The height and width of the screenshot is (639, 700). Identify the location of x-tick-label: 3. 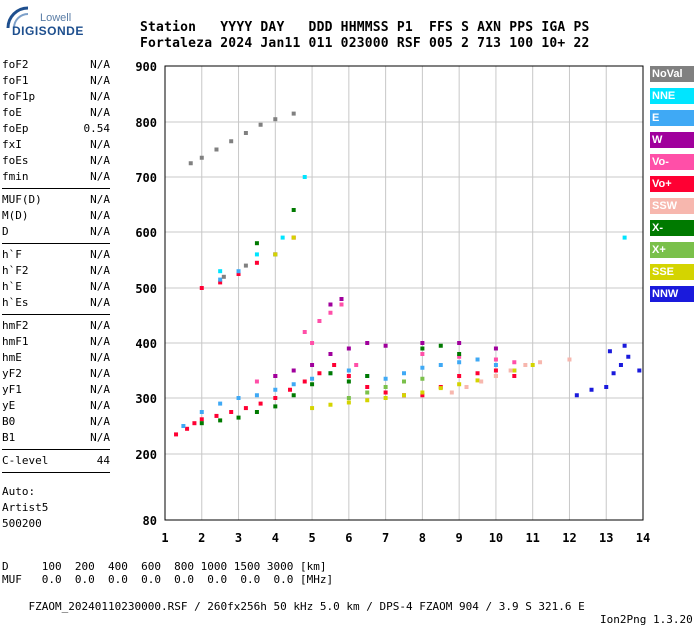
(238, 538).